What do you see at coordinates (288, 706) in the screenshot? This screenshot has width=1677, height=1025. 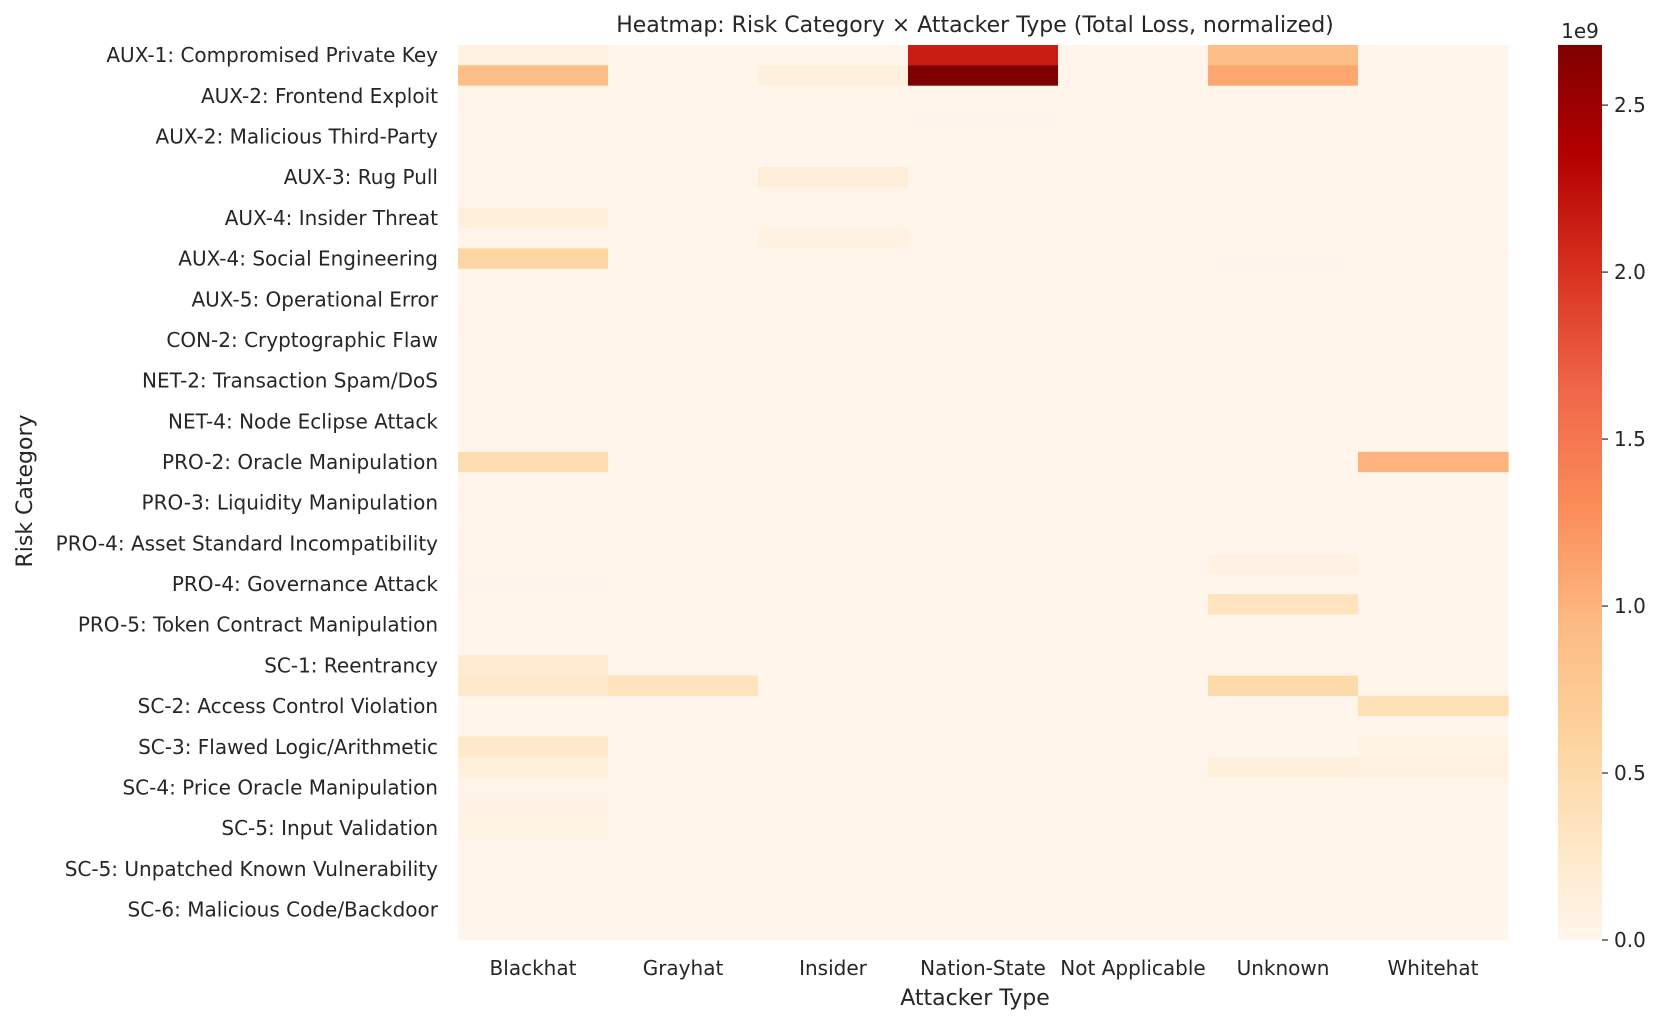 I see `y-tick-label: SC-2: Access Control Violation` at bounding box center [288, 706].